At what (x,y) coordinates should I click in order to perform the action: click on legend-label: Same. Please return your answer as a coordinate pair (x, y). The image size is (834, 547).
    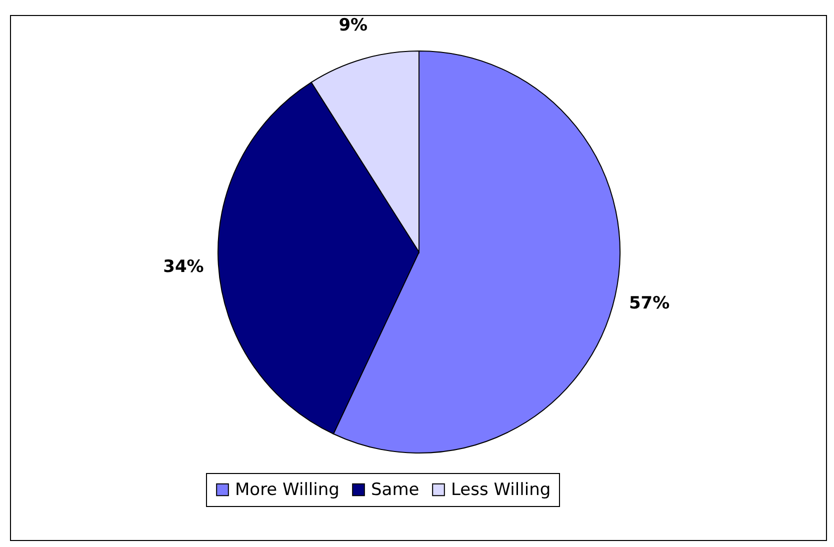
    Looking at the image, I should click on (395, 490).